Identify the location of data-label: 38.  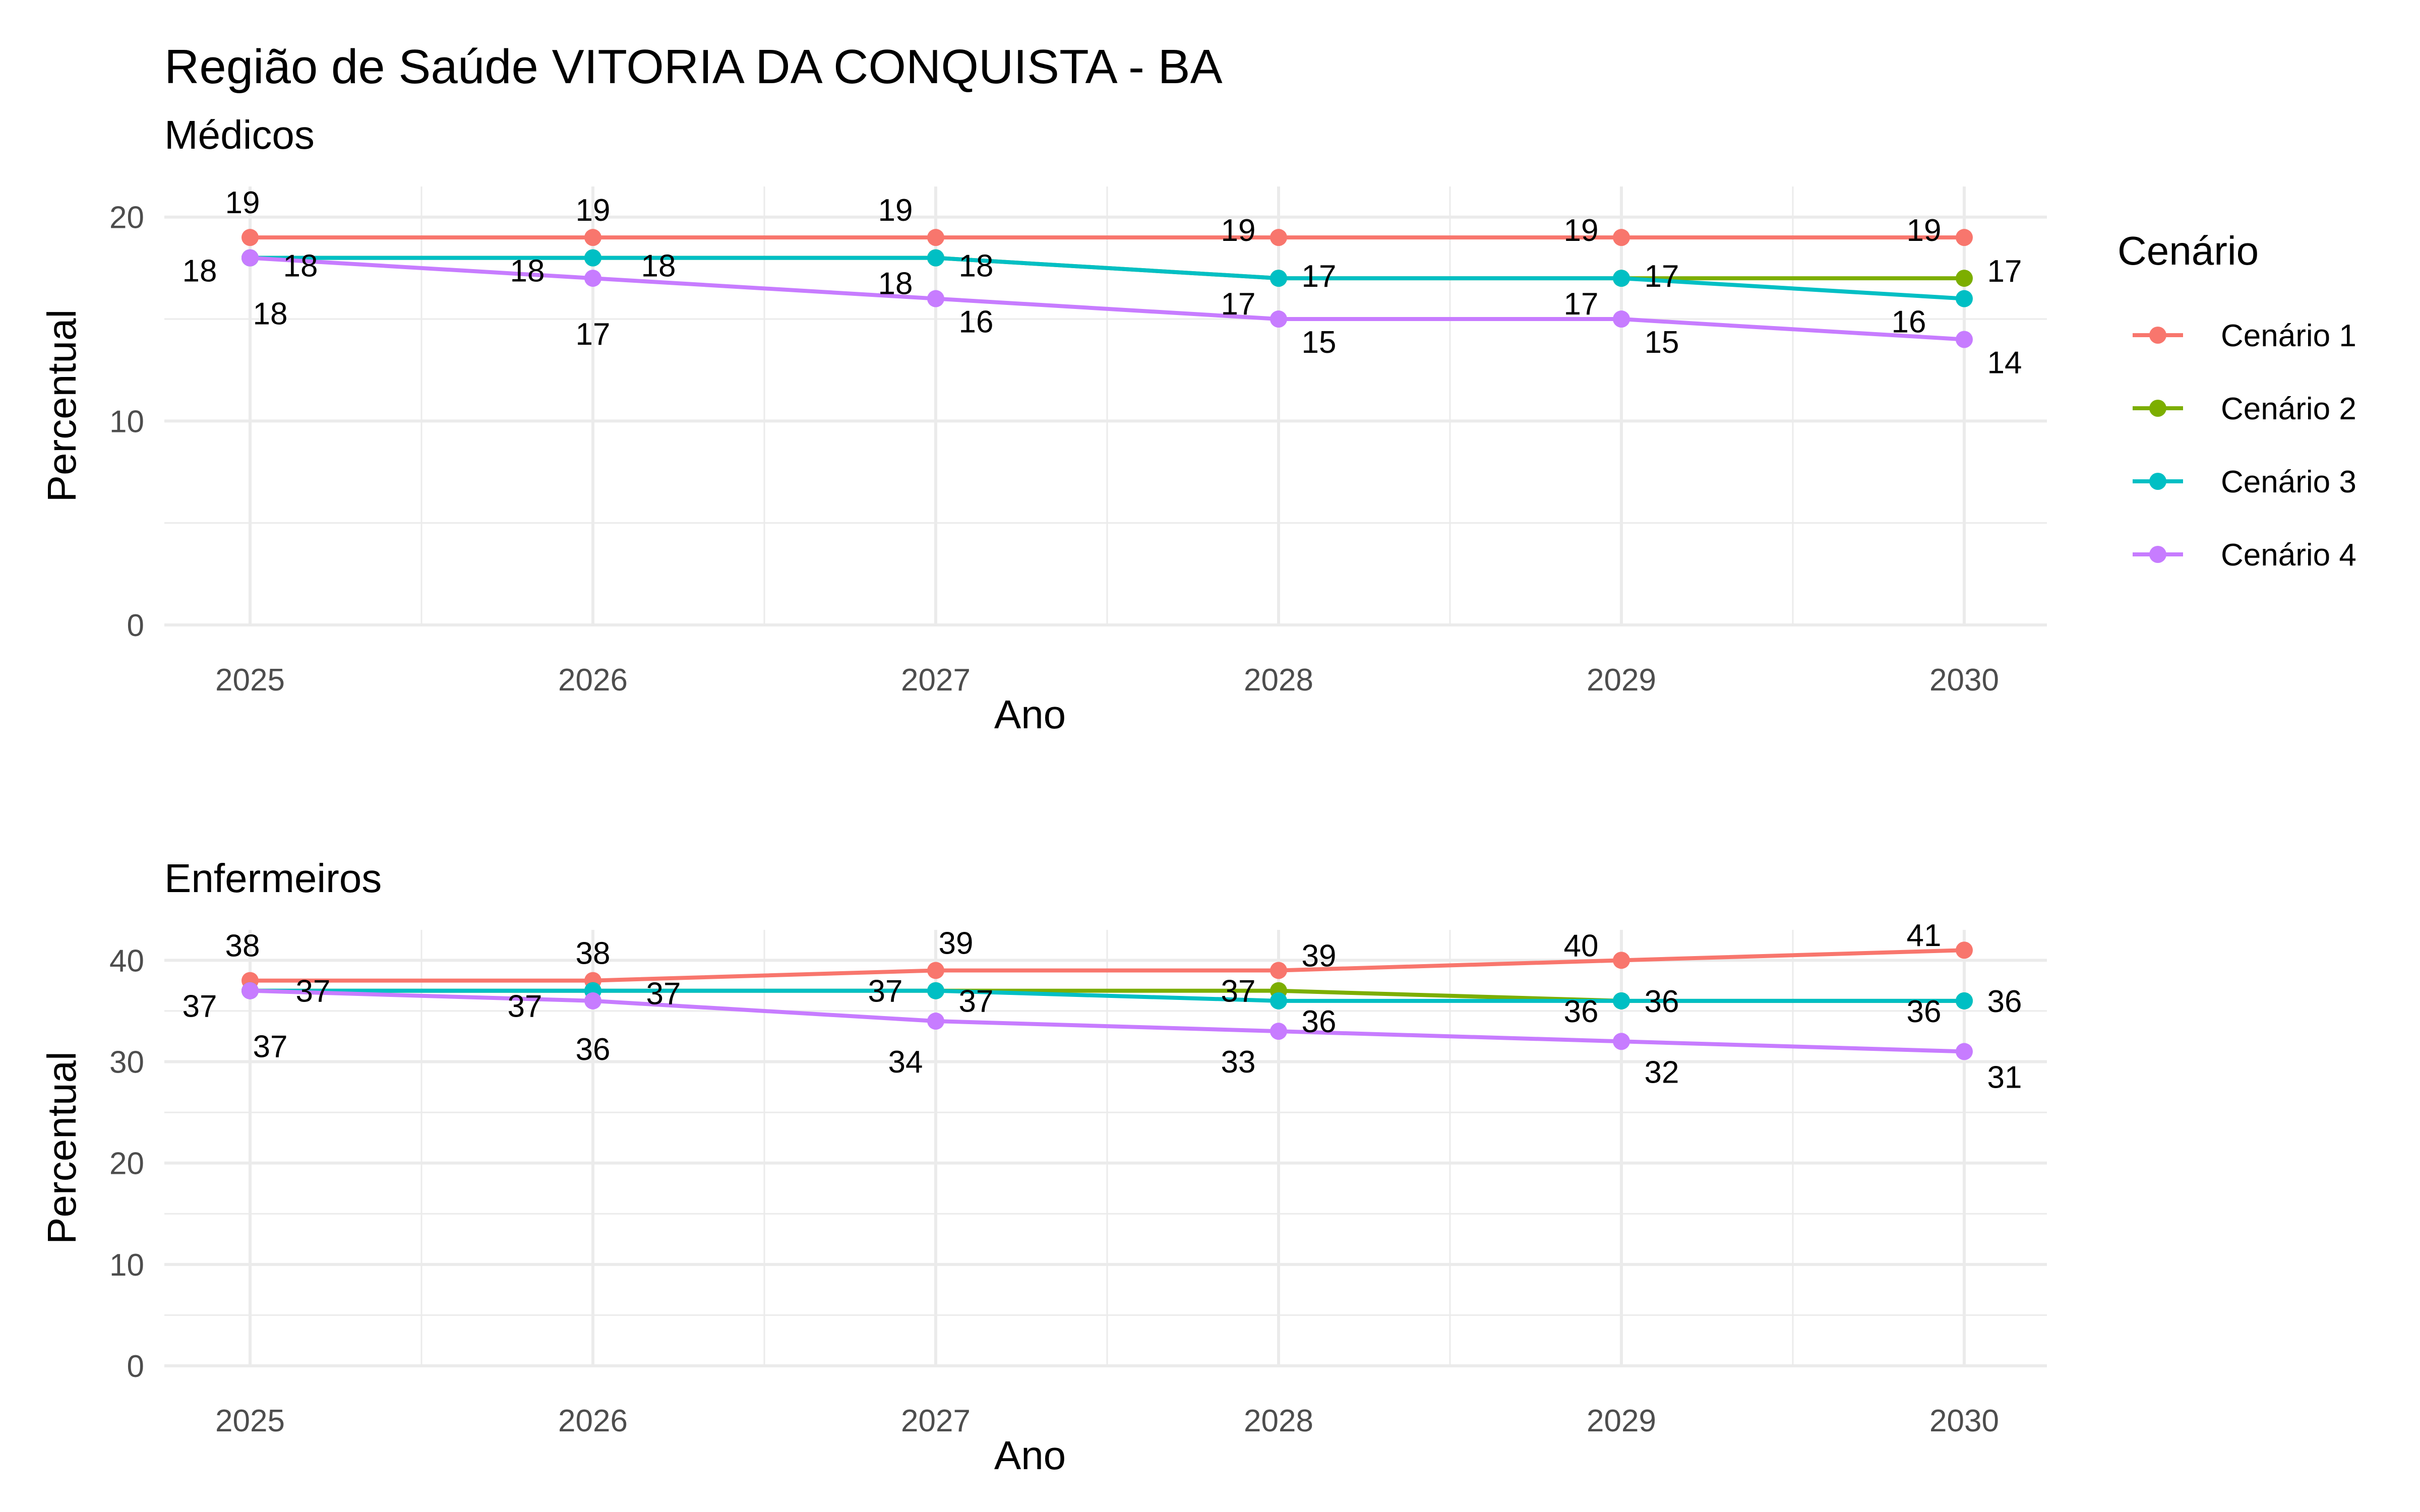
(593, 954).